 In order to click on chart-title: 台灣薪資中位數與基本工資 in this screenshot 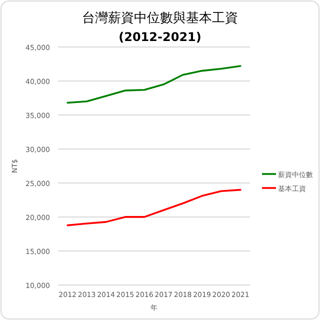, I will do `click(160, 18)`.